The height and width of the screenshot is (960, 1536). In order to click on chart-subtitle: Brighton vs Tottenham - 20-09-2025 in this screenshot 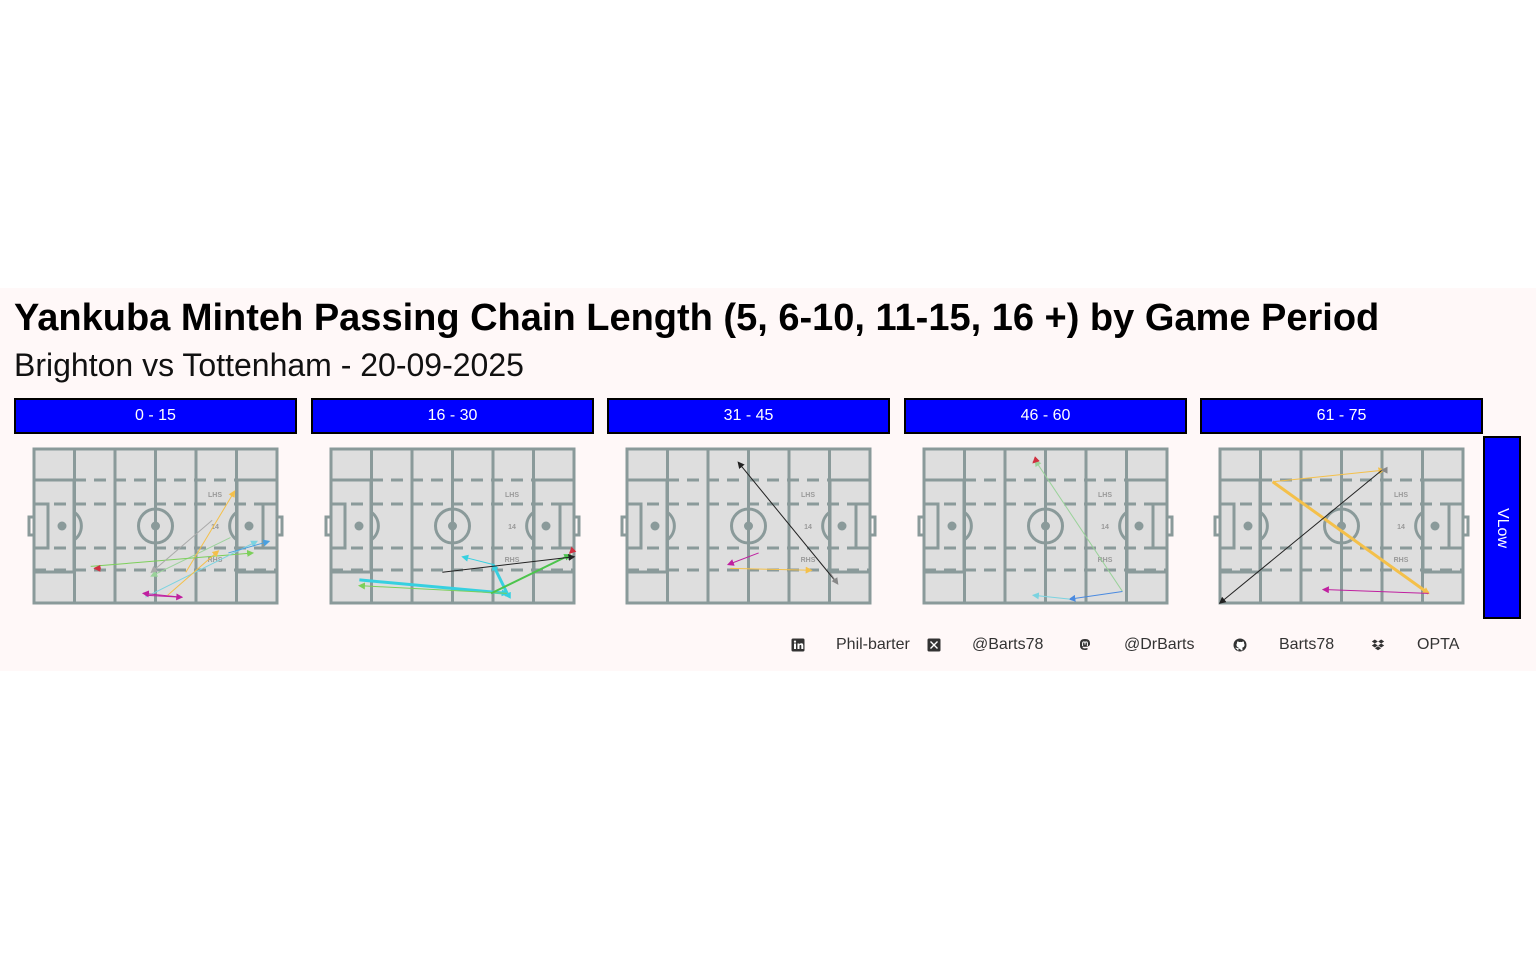, I will do `click(269, 365)`.